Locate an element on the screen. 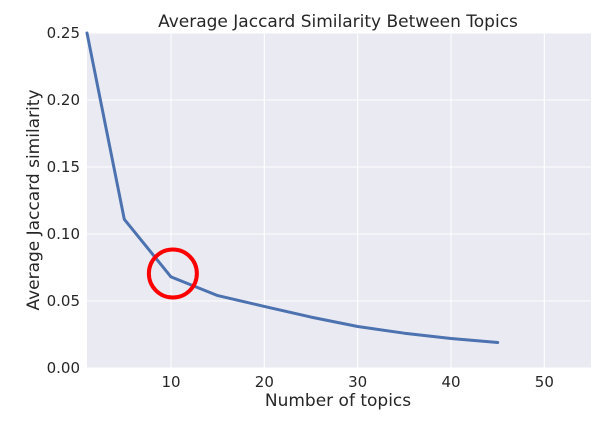 This screenshot has width=613, height=421. x-tick-label: 50 is located at coordinates (544, 382).